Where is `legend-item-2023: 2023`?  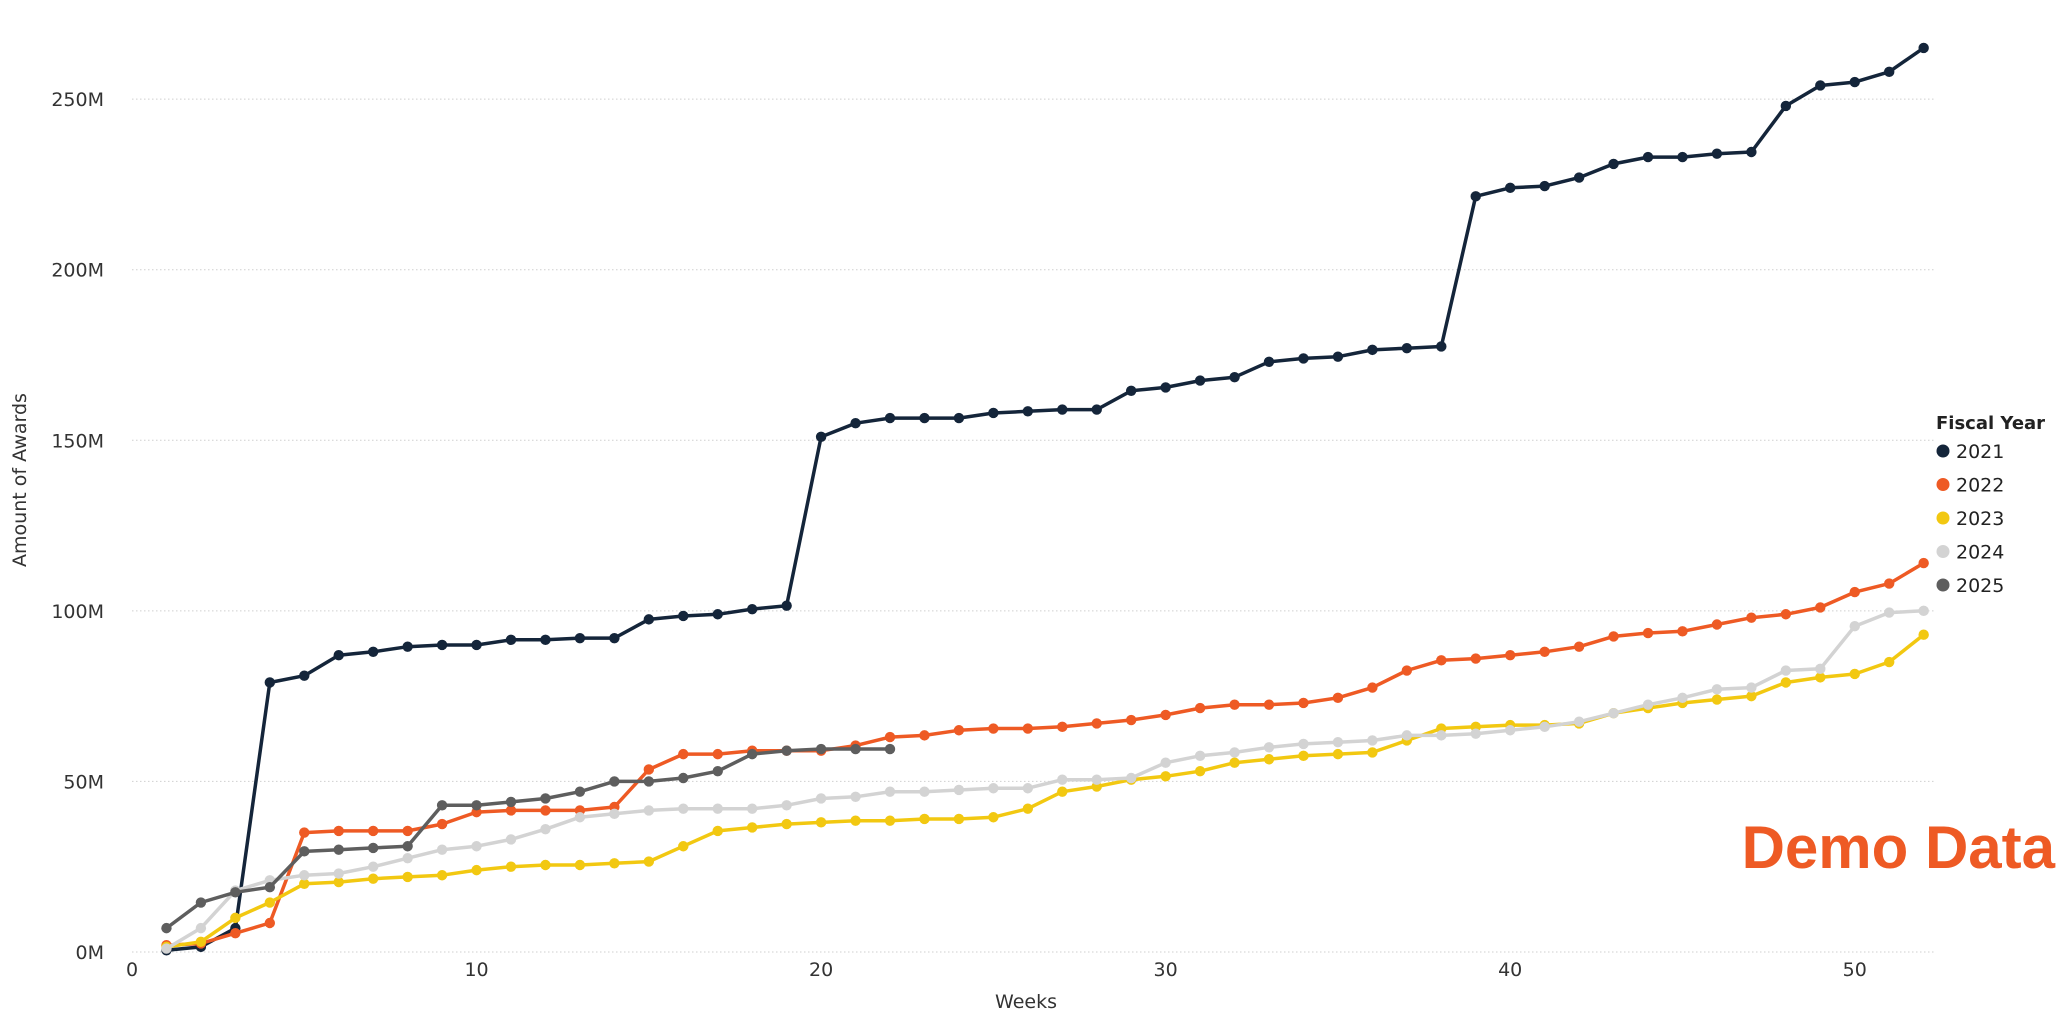
legend-item-2023: 2023 is located at coordinates (1970, 519).